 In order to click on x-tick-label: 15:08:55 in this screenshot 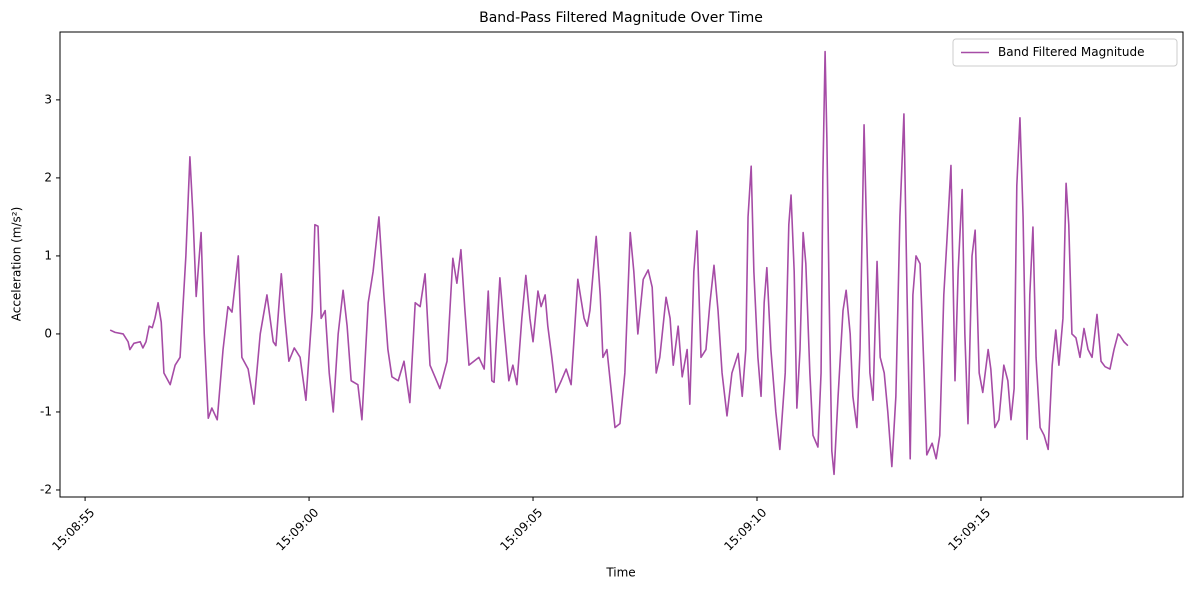, I will do `click(73, 529)`.